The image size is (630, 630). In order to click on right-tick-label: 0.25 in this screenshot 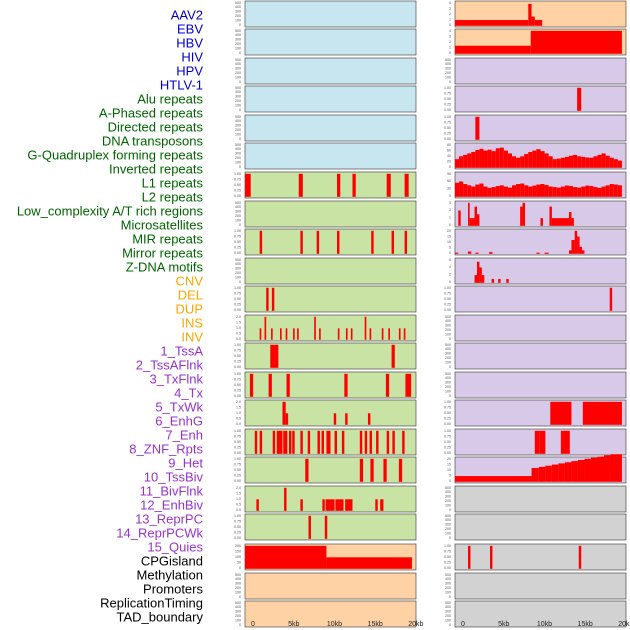, I will do `click(447, 104)`.